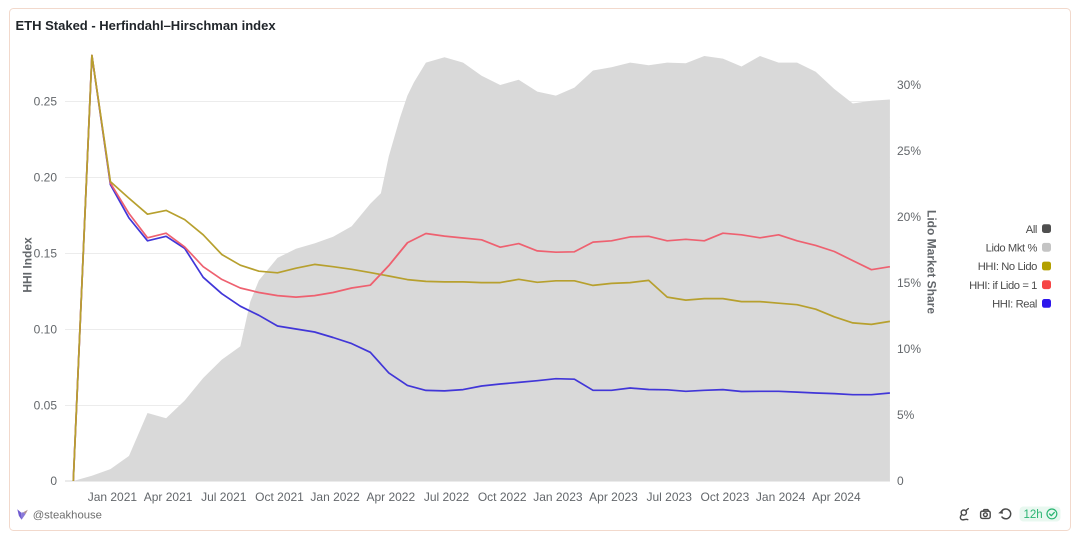 The width and height of the screenshot is (1080, 543). Describe the element at coordinates (502, 497) in the screenshot. I see `svg-text: Oct 2022` at that location.